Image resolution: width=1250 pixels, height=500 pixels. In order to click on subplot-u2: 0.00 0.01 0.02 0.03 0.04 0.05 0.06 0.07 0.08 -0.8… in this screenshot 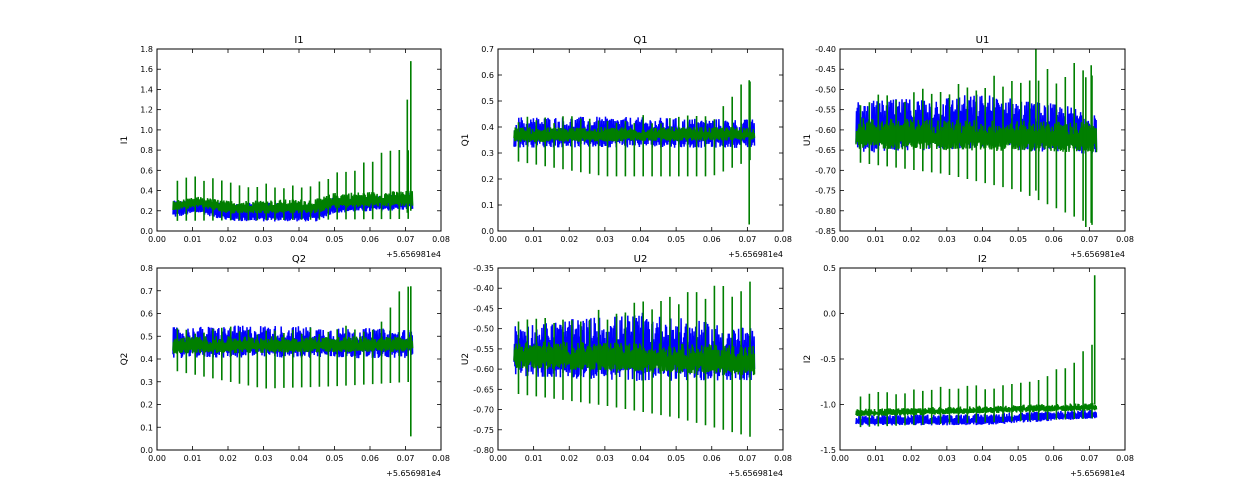, I will do `click(626, 366)`.